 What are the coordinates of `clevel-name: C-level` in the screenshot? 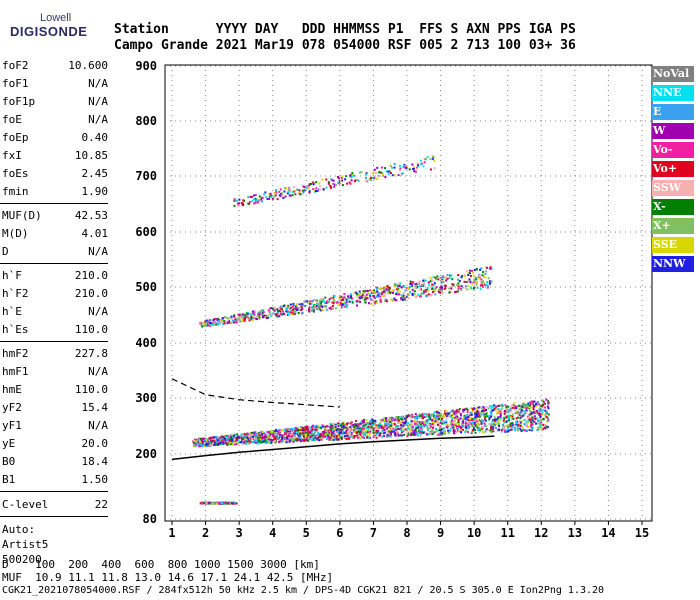 It's located at (25, 504).